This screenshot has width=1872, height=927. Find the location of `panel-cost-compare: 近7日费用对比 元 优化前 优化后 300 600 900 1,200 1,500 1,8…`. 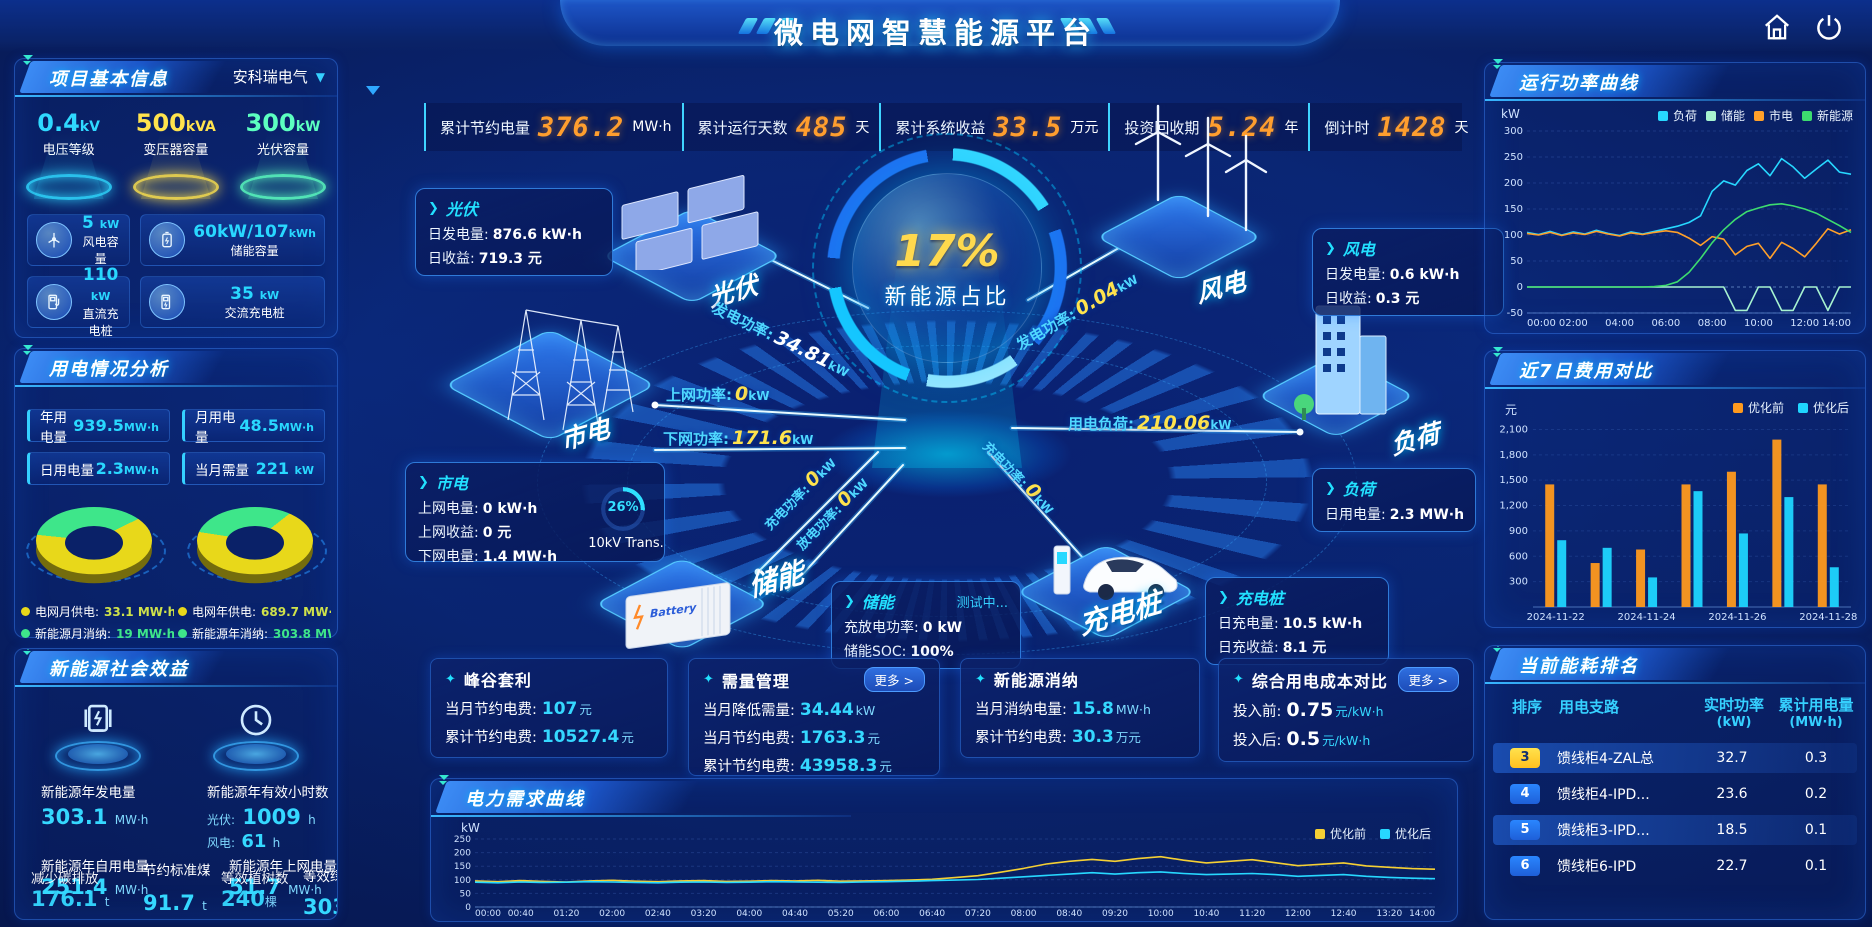

panel-cost-compare: 近7日费用对比 元 优化前 优化后 300 600 900 1,200 1,500 1,8… is located at coordinates (1675, 487).